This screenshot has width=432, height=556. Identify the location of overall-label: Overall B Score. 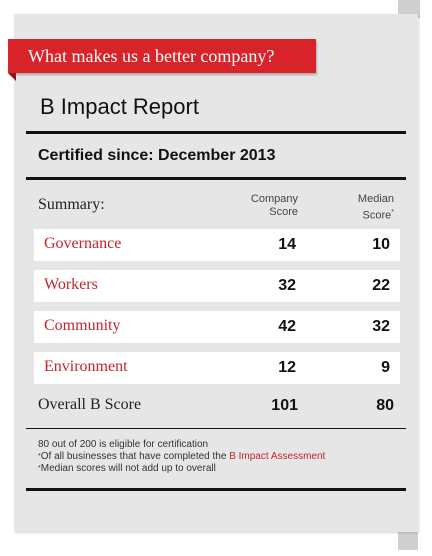
(90, 404).